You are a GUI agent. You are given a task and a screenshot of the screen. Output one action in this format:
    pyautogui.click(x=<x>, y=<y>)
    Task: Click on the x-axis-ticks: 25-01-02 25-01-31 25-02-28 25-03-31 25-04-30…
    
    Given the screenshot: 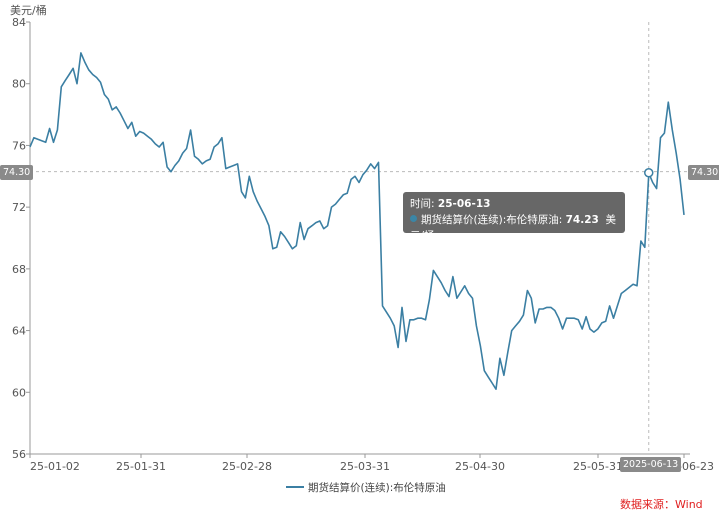 What is the action you would take?
    pyautogui.click(x=371, y=463)
    